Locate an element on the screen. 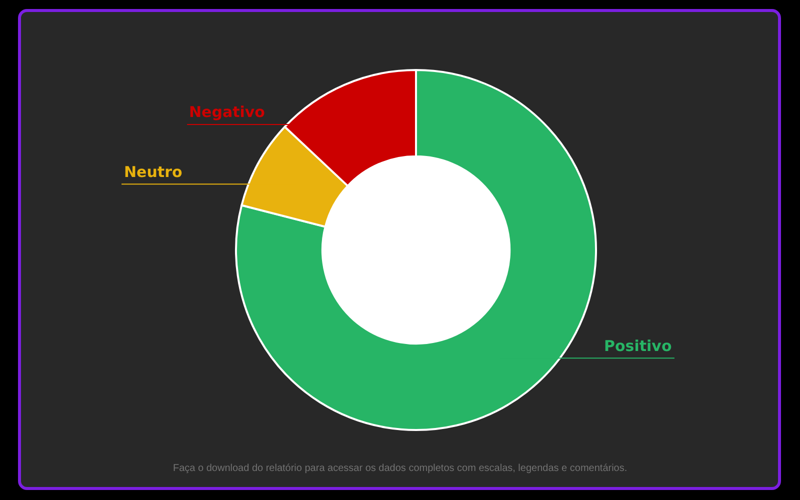 This screenshot has height=500, width=800. slice-label: Negativo is located at coordinates (227, 112).